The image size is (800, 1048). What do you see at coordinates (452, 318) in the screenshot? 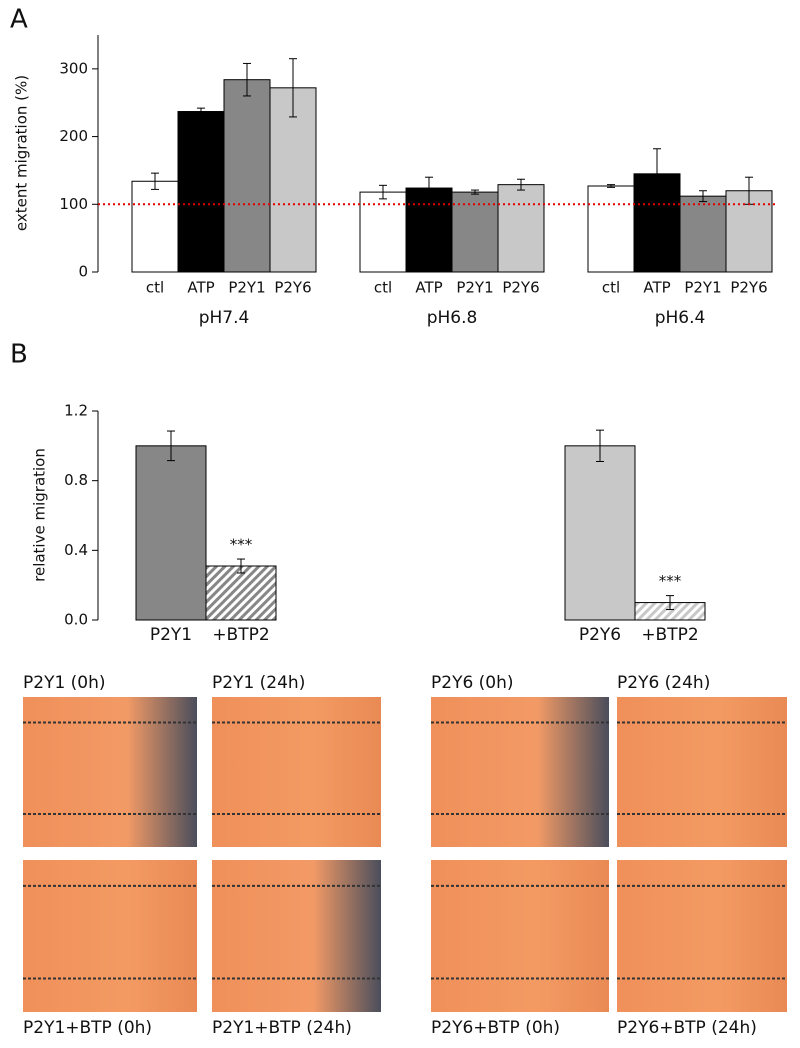
I see `group-label: pH6.8` at bounding box center [452, 318].